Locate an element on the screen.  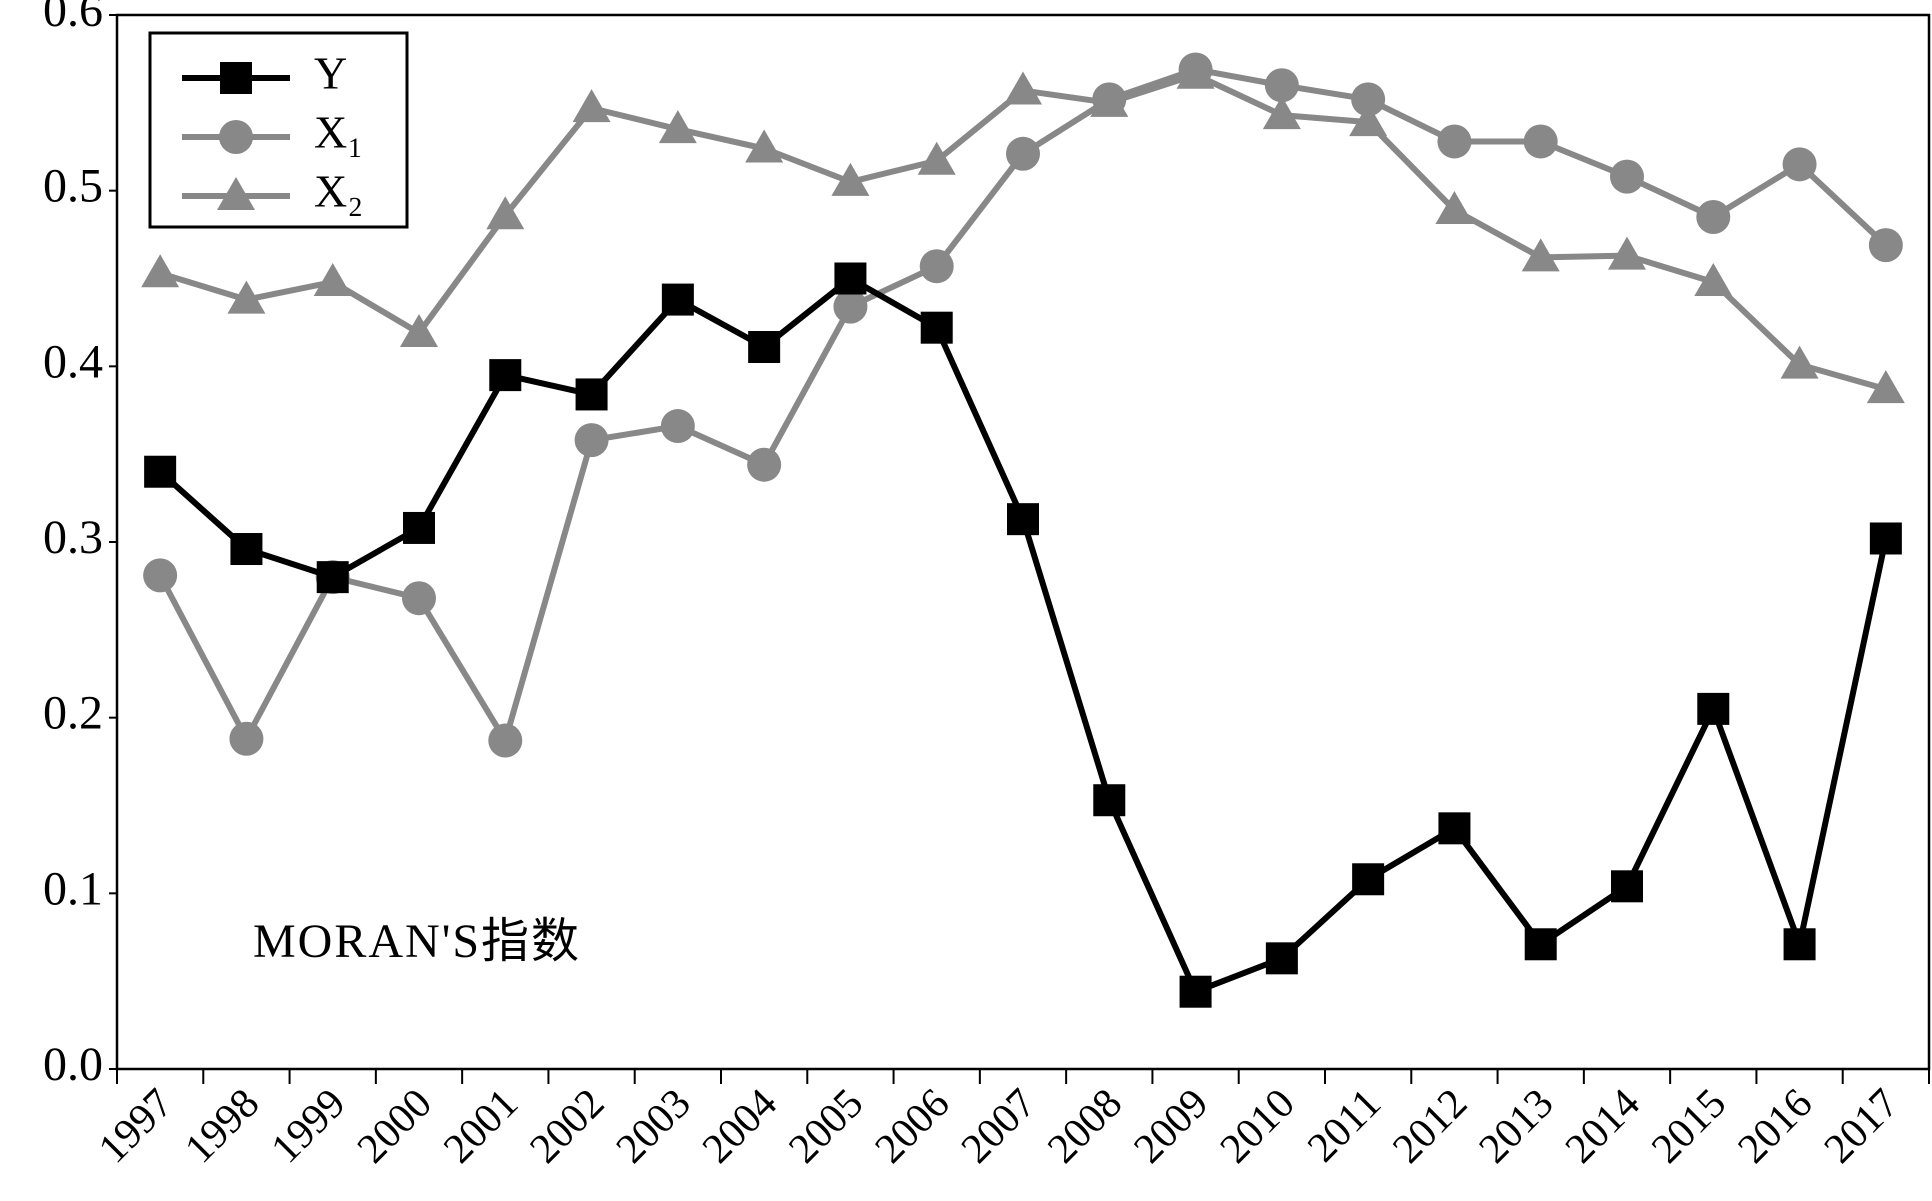
x-tick-label: 2001 is located at coordinates (481, 1126).